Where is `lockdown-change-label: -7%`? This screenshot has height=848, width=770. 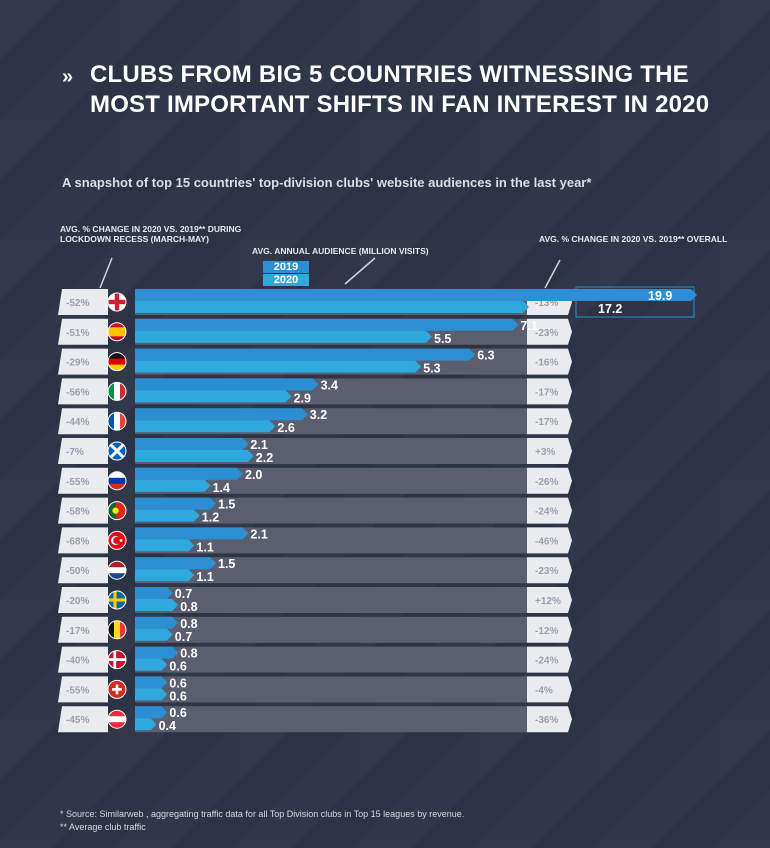
lockdown-change-label: -7% is located at coordinates (75, 452).